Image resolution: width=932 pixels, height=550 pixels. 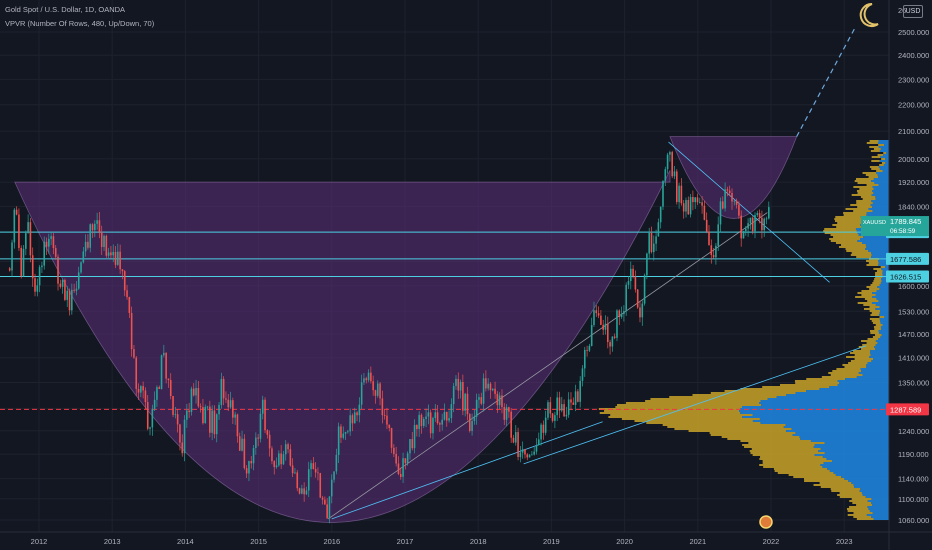 I want to click on crescent-moon-icon, so click(x=869, y=14).